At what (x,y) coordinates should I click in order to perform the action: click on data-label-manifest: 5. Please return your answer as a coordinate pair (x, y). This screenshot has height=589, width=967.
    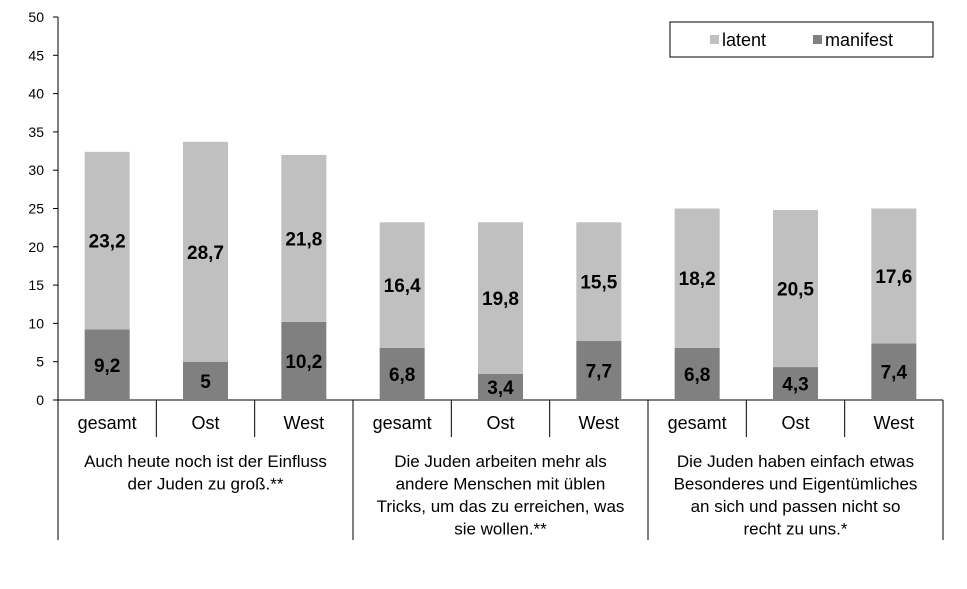
    Looking at the image, I should click on (205, 382).